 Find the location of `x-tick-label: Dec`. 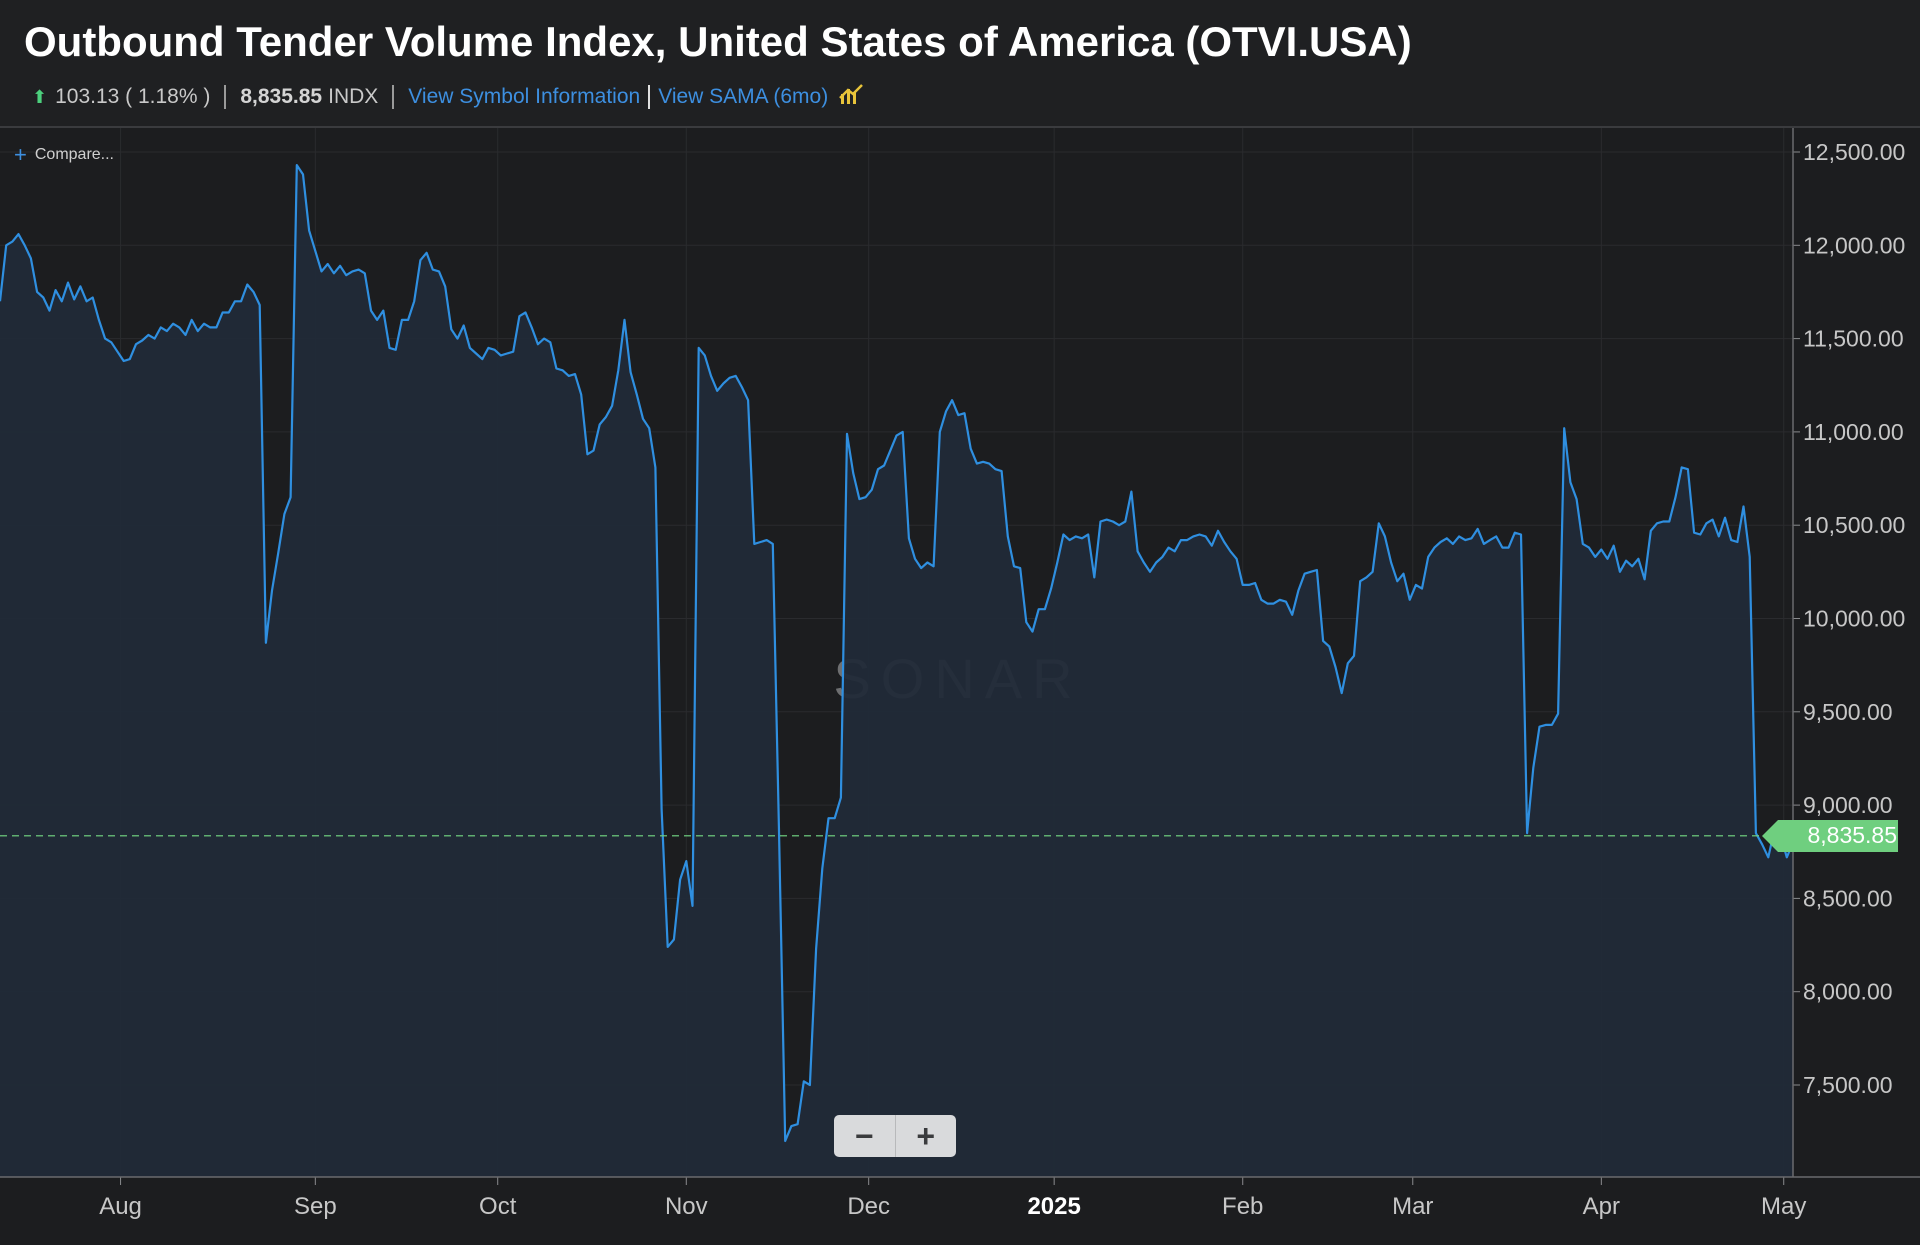

x-tick-label: Dec is located at coordinates (868, 1206).